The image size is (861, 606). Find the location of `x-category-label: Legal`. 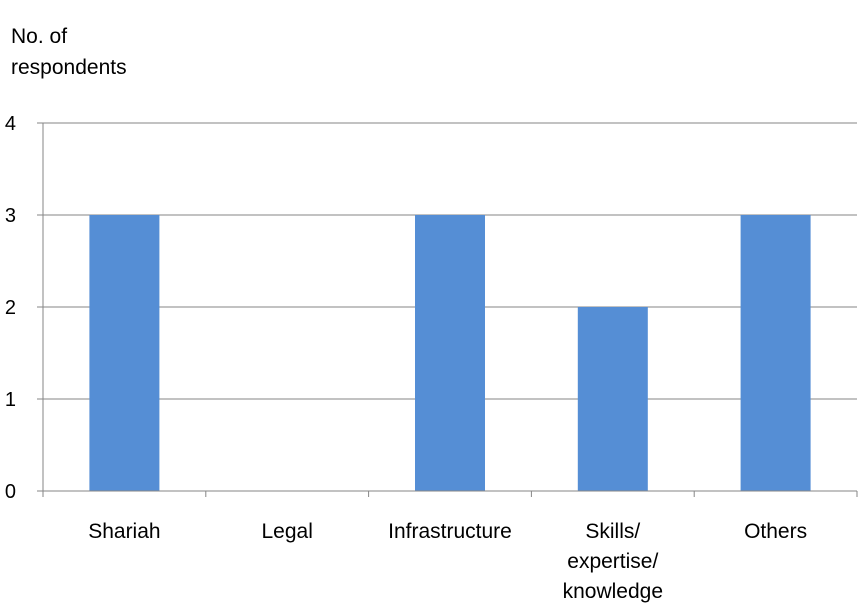

x-category-label: Legal is located at coordinates (287, 531).